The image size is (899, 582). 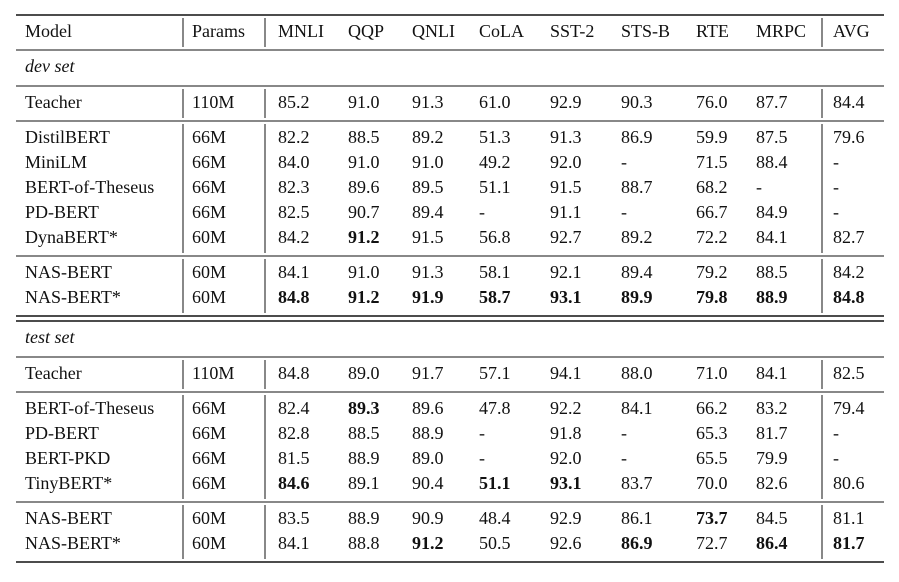 I want to click on header-cell: SST-2, so click(x=572, y=31).